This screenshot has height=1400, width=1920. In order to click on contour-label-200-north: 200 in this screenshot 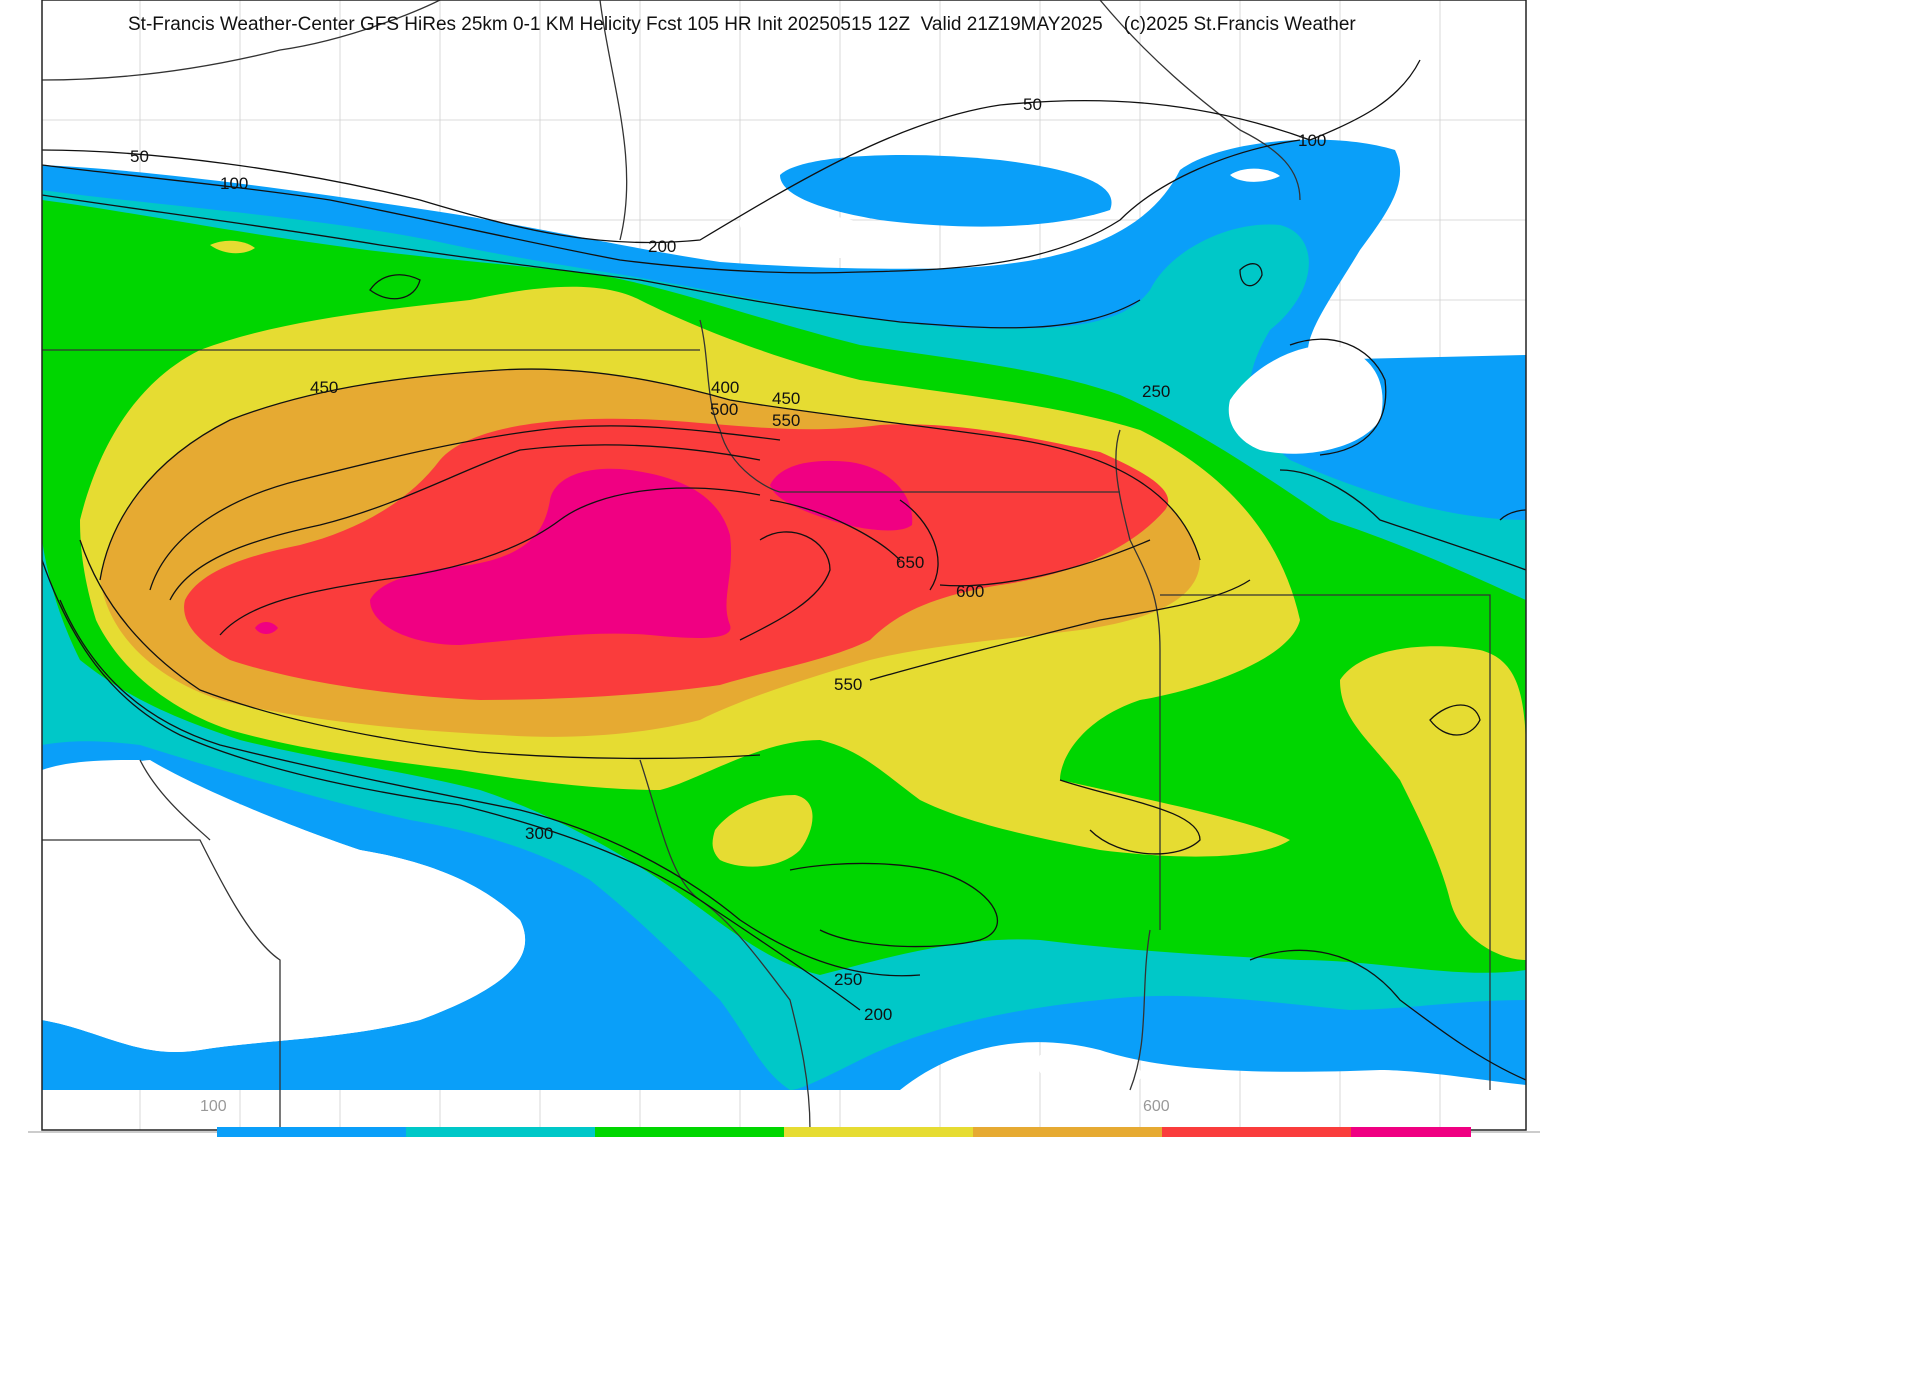, I will do `click(662, 246)`.